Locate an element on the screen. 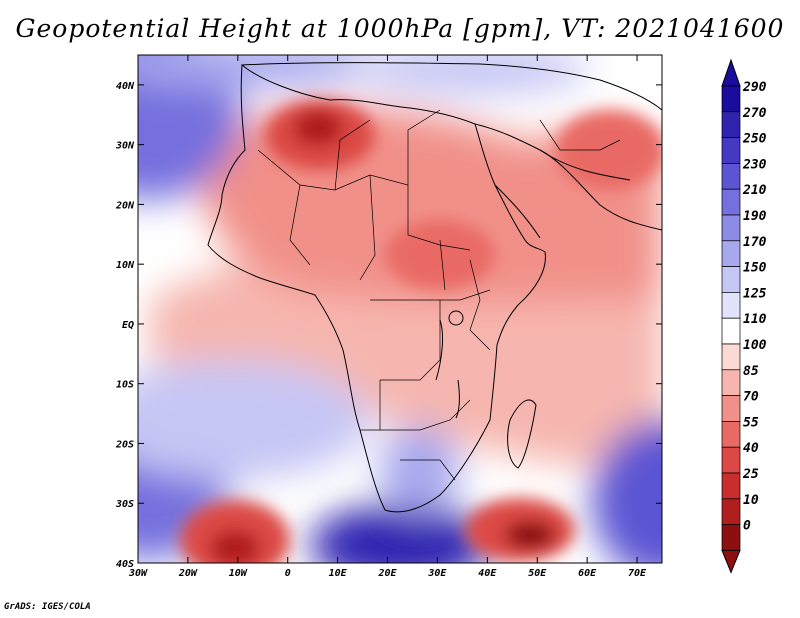 The height and width of the screenshot is (618, 800). colorbar-label: 70 is located at coordinates (751, 397).